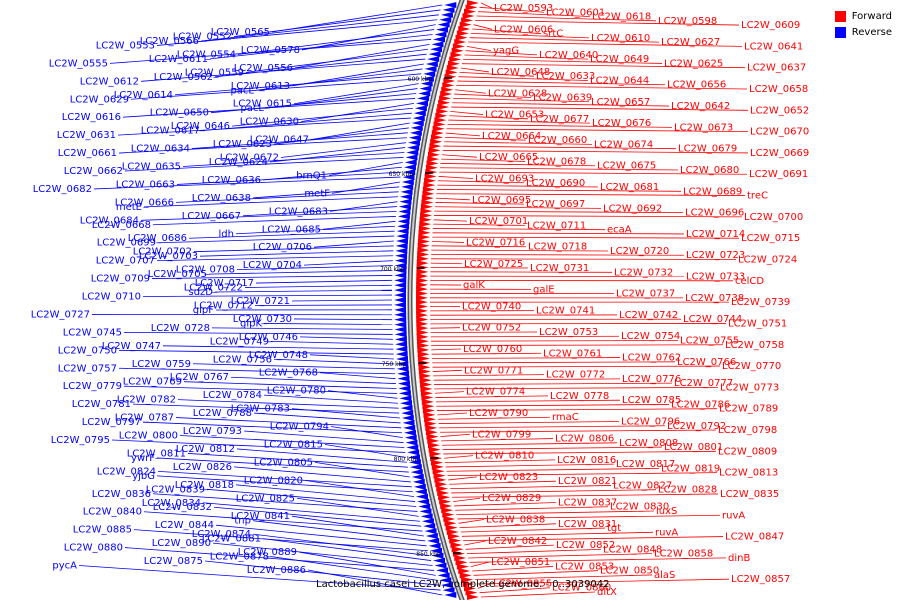 This screenshot has width=900, height=600. I want to click on gene-label-reverse: LC2W_0890, so click(181, 543).